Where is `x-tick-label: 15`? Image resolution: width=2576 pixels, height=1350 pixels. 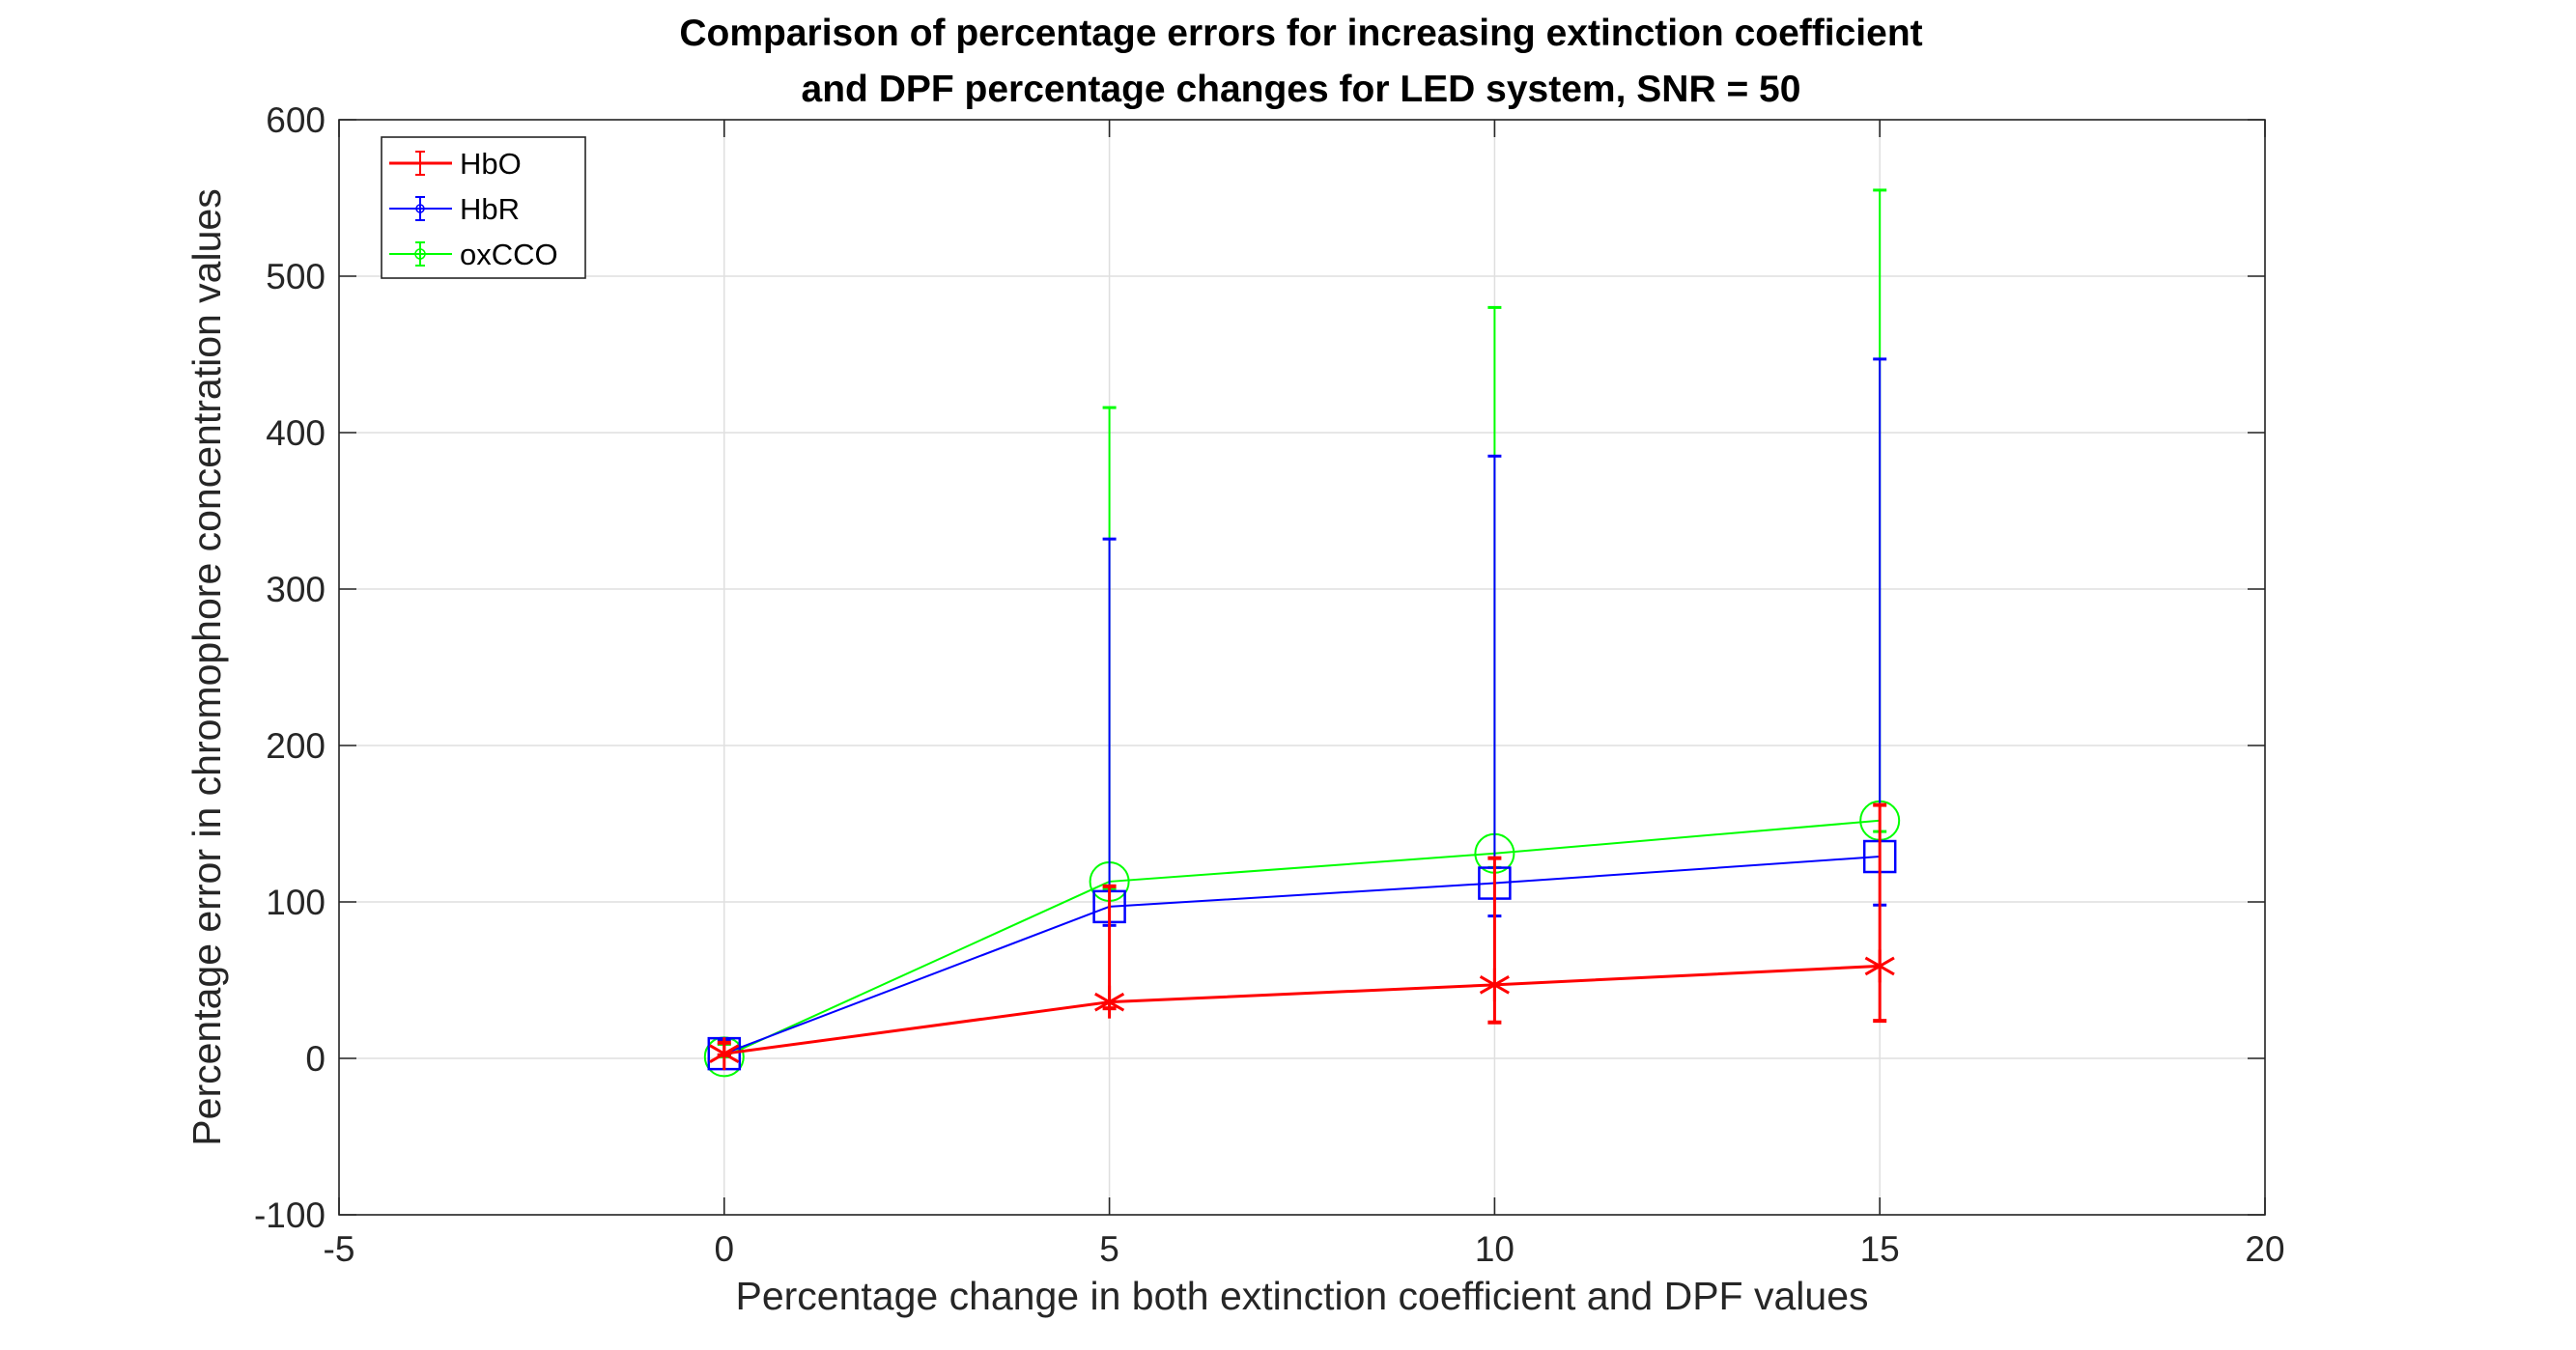
x-tick-label: 15 is located at coordinates (1880, 1249).